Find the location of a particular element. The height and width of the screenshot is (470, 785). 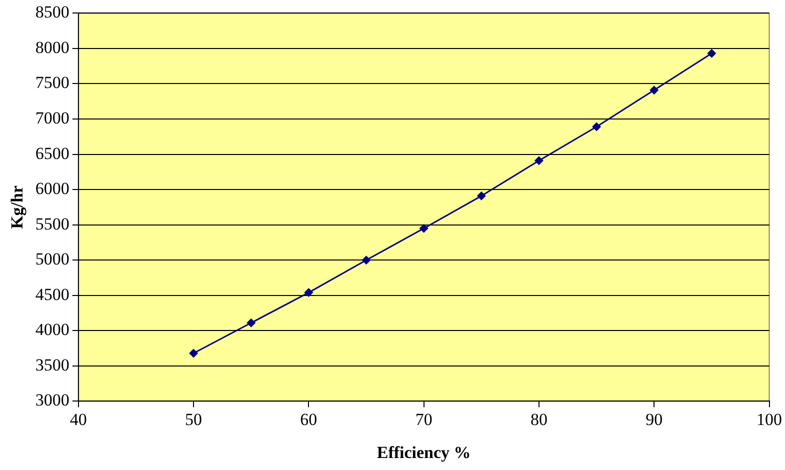

x-tick-label: 40 is located at coordinates (78, 419).